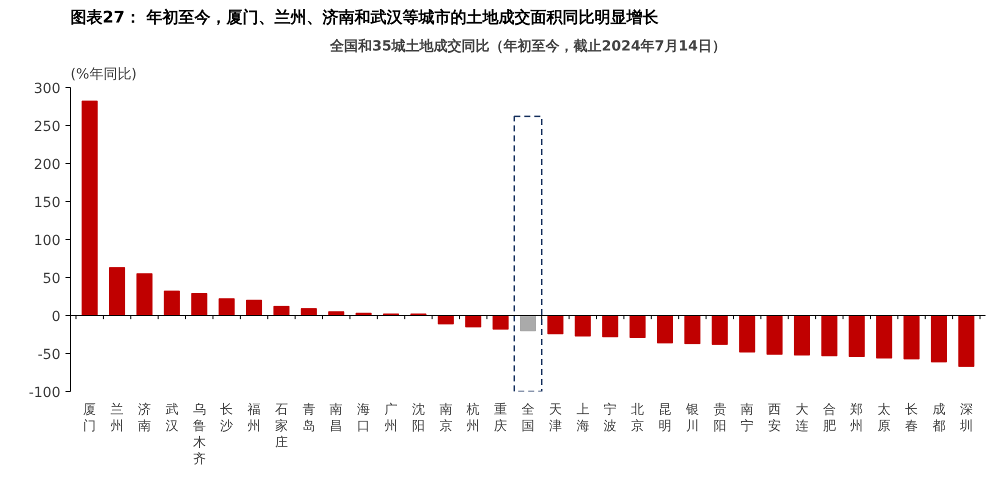  Describe the element at coordinates (227, 418) in the screenshot. I see `x-tick-label: 长沙` at that location.